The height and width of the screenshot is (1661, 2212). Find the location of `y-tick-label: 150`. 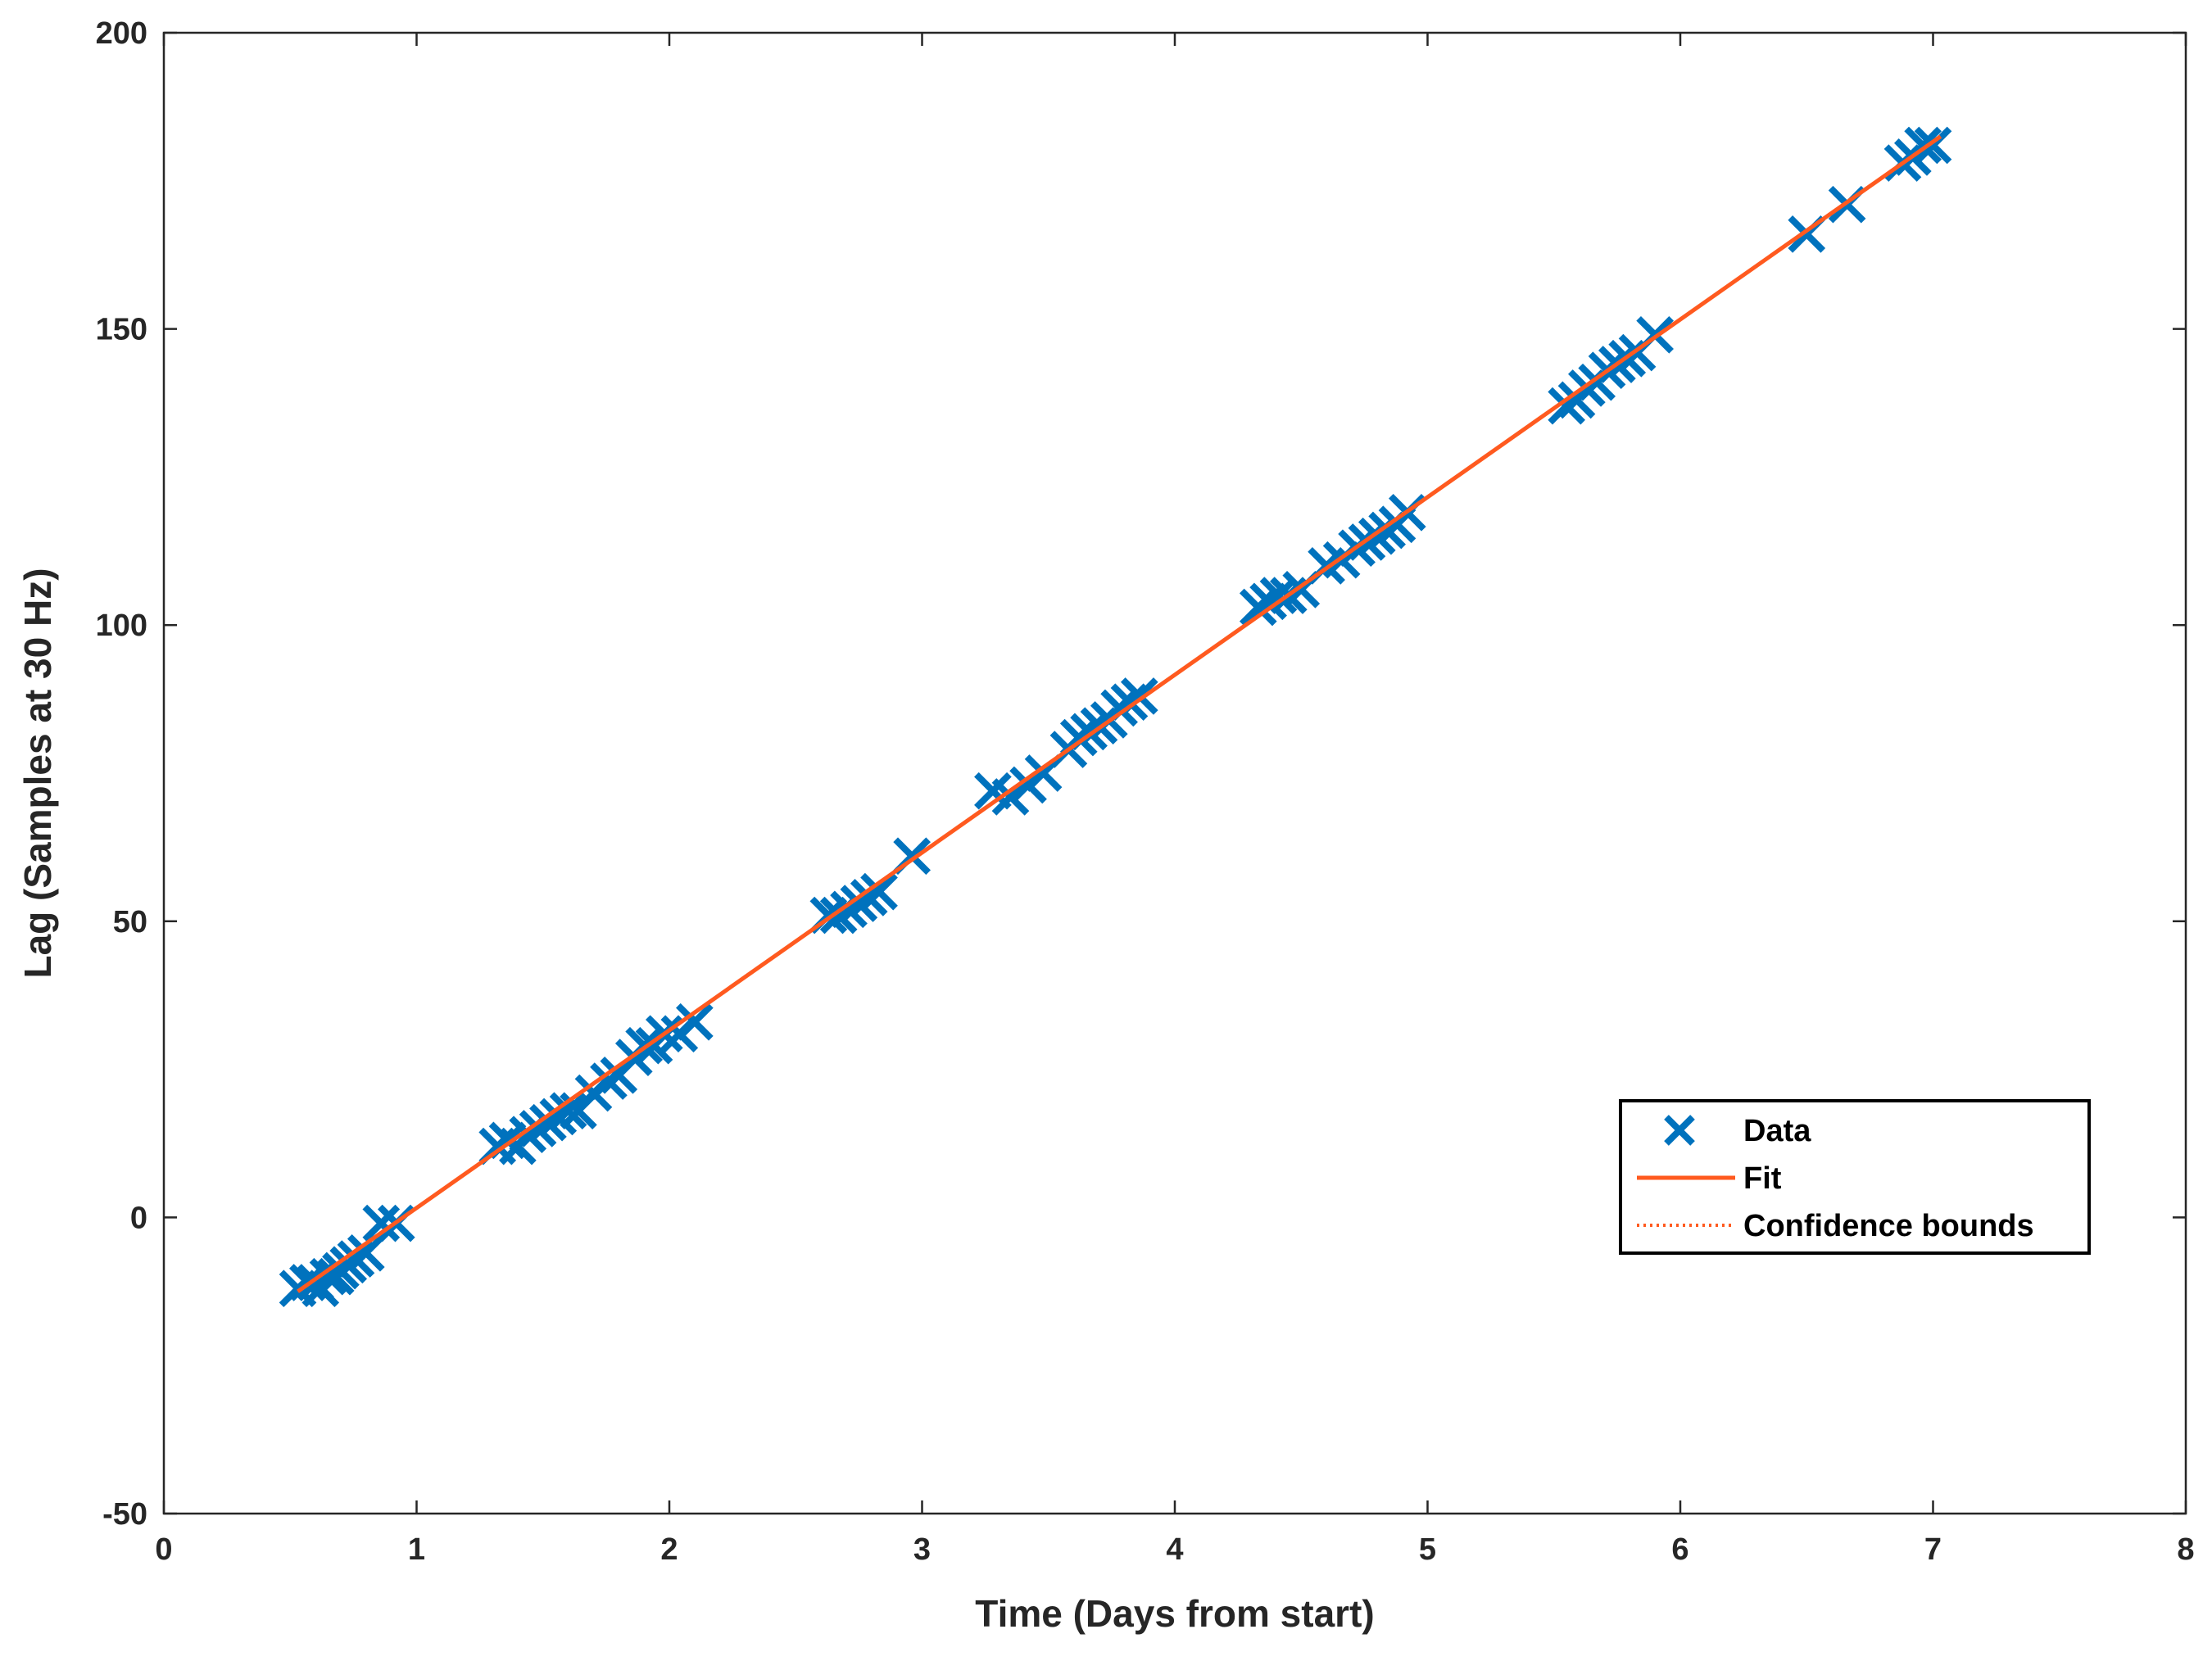

y-tick-label: 150 is located at coordinates (121, 330).